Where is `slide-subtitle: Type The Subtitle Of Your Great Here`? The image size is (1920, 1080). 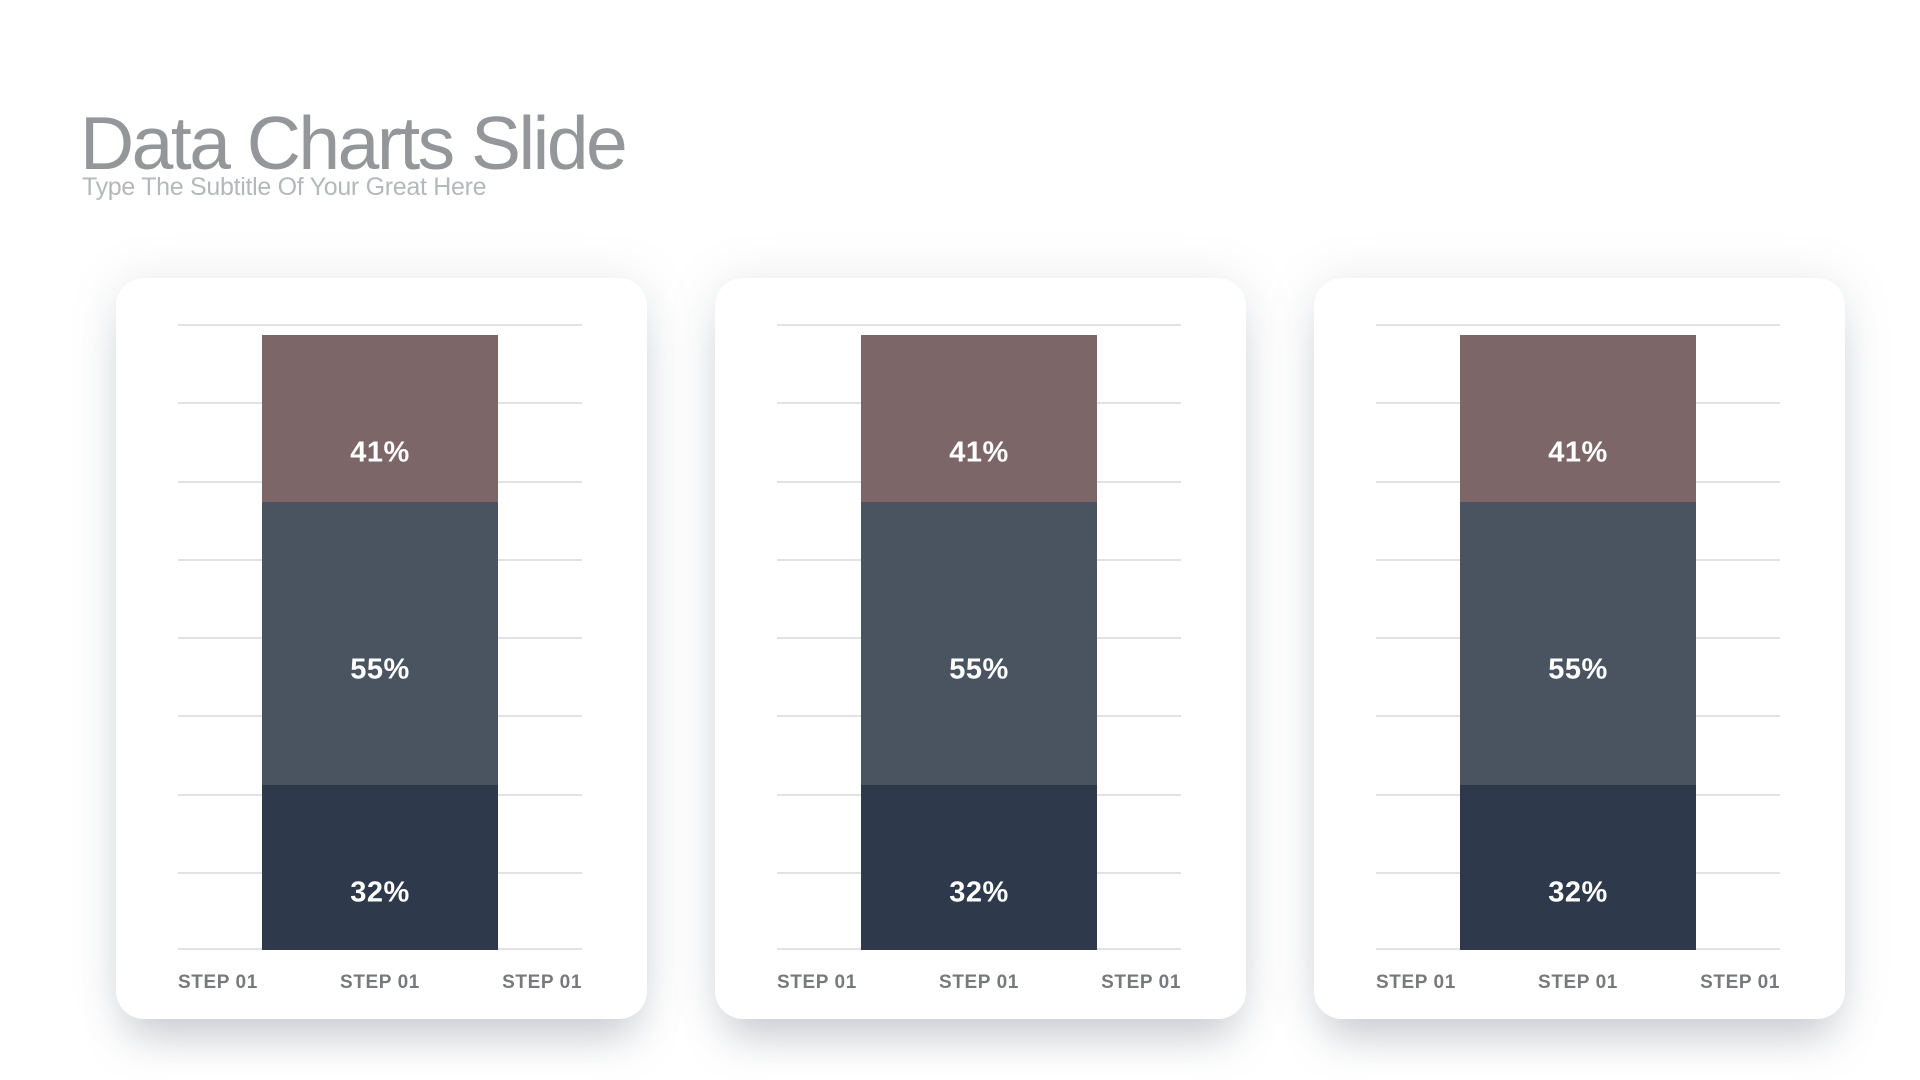
slide-subtitle: Type The Subtitle Of Your Great Here is located at coordinates (284, 187).